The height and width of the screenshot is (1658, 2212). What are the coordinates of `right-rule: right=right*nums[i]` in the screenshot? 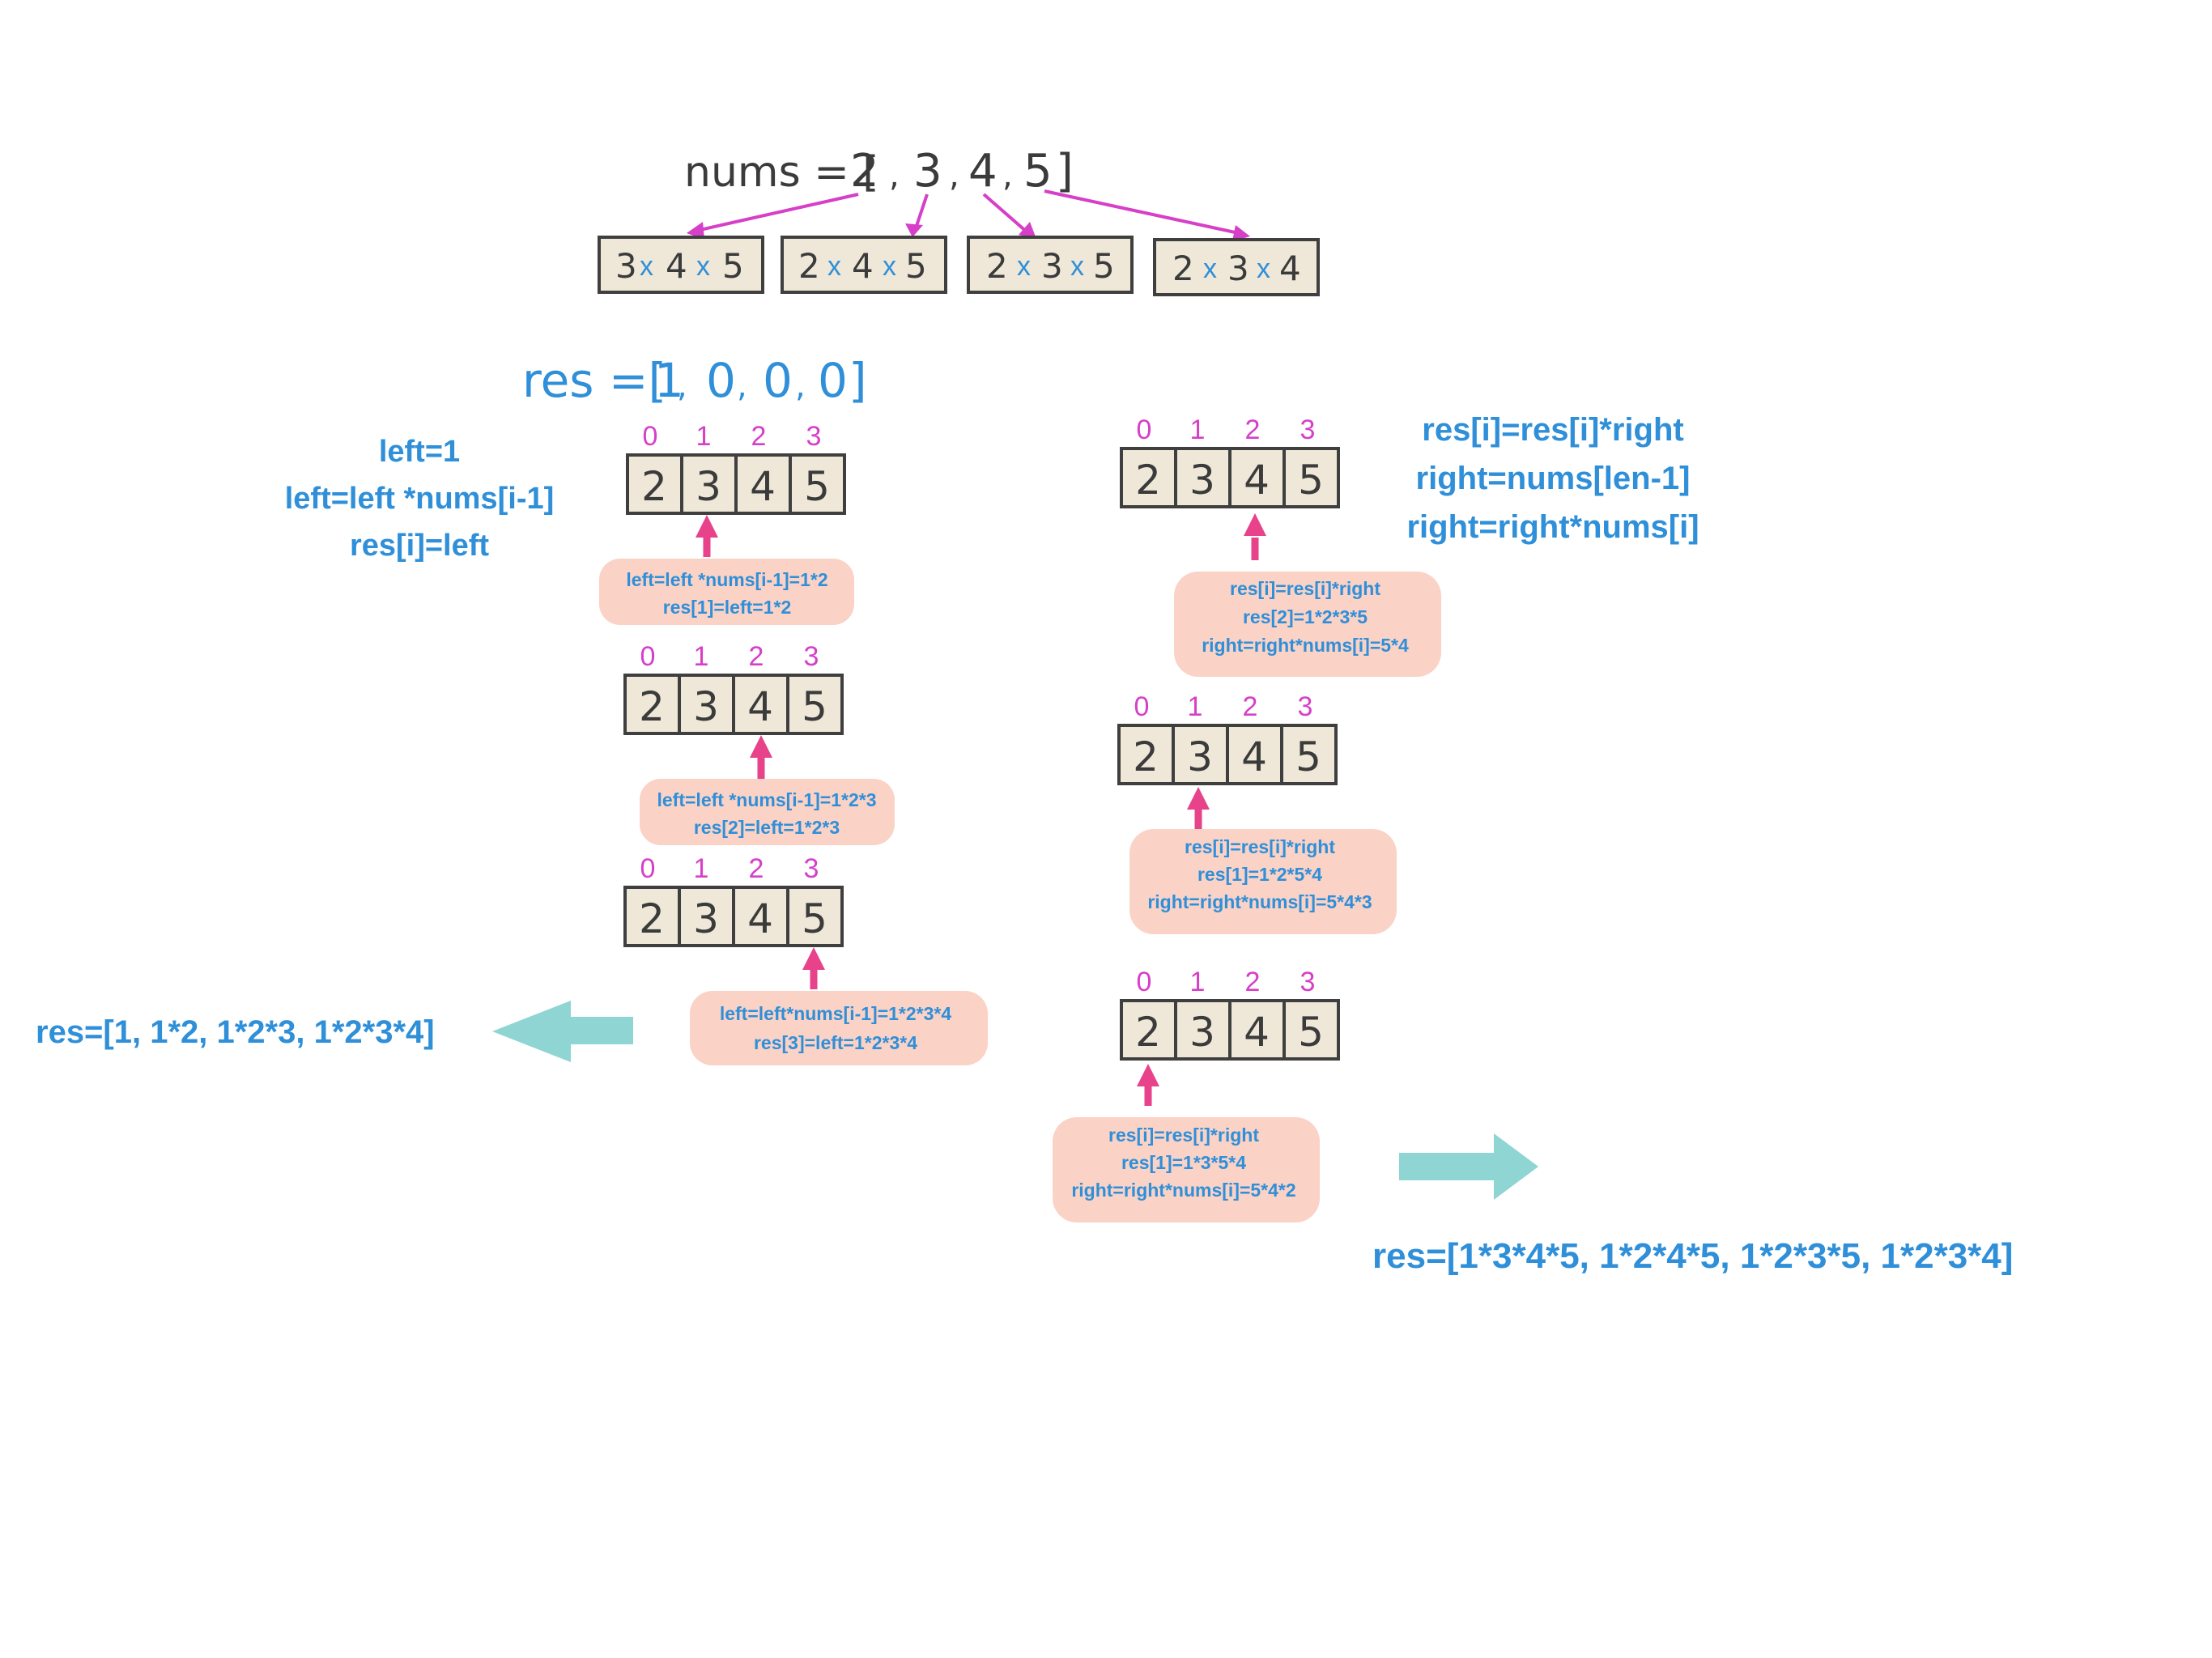 It's located at (1553, 527).